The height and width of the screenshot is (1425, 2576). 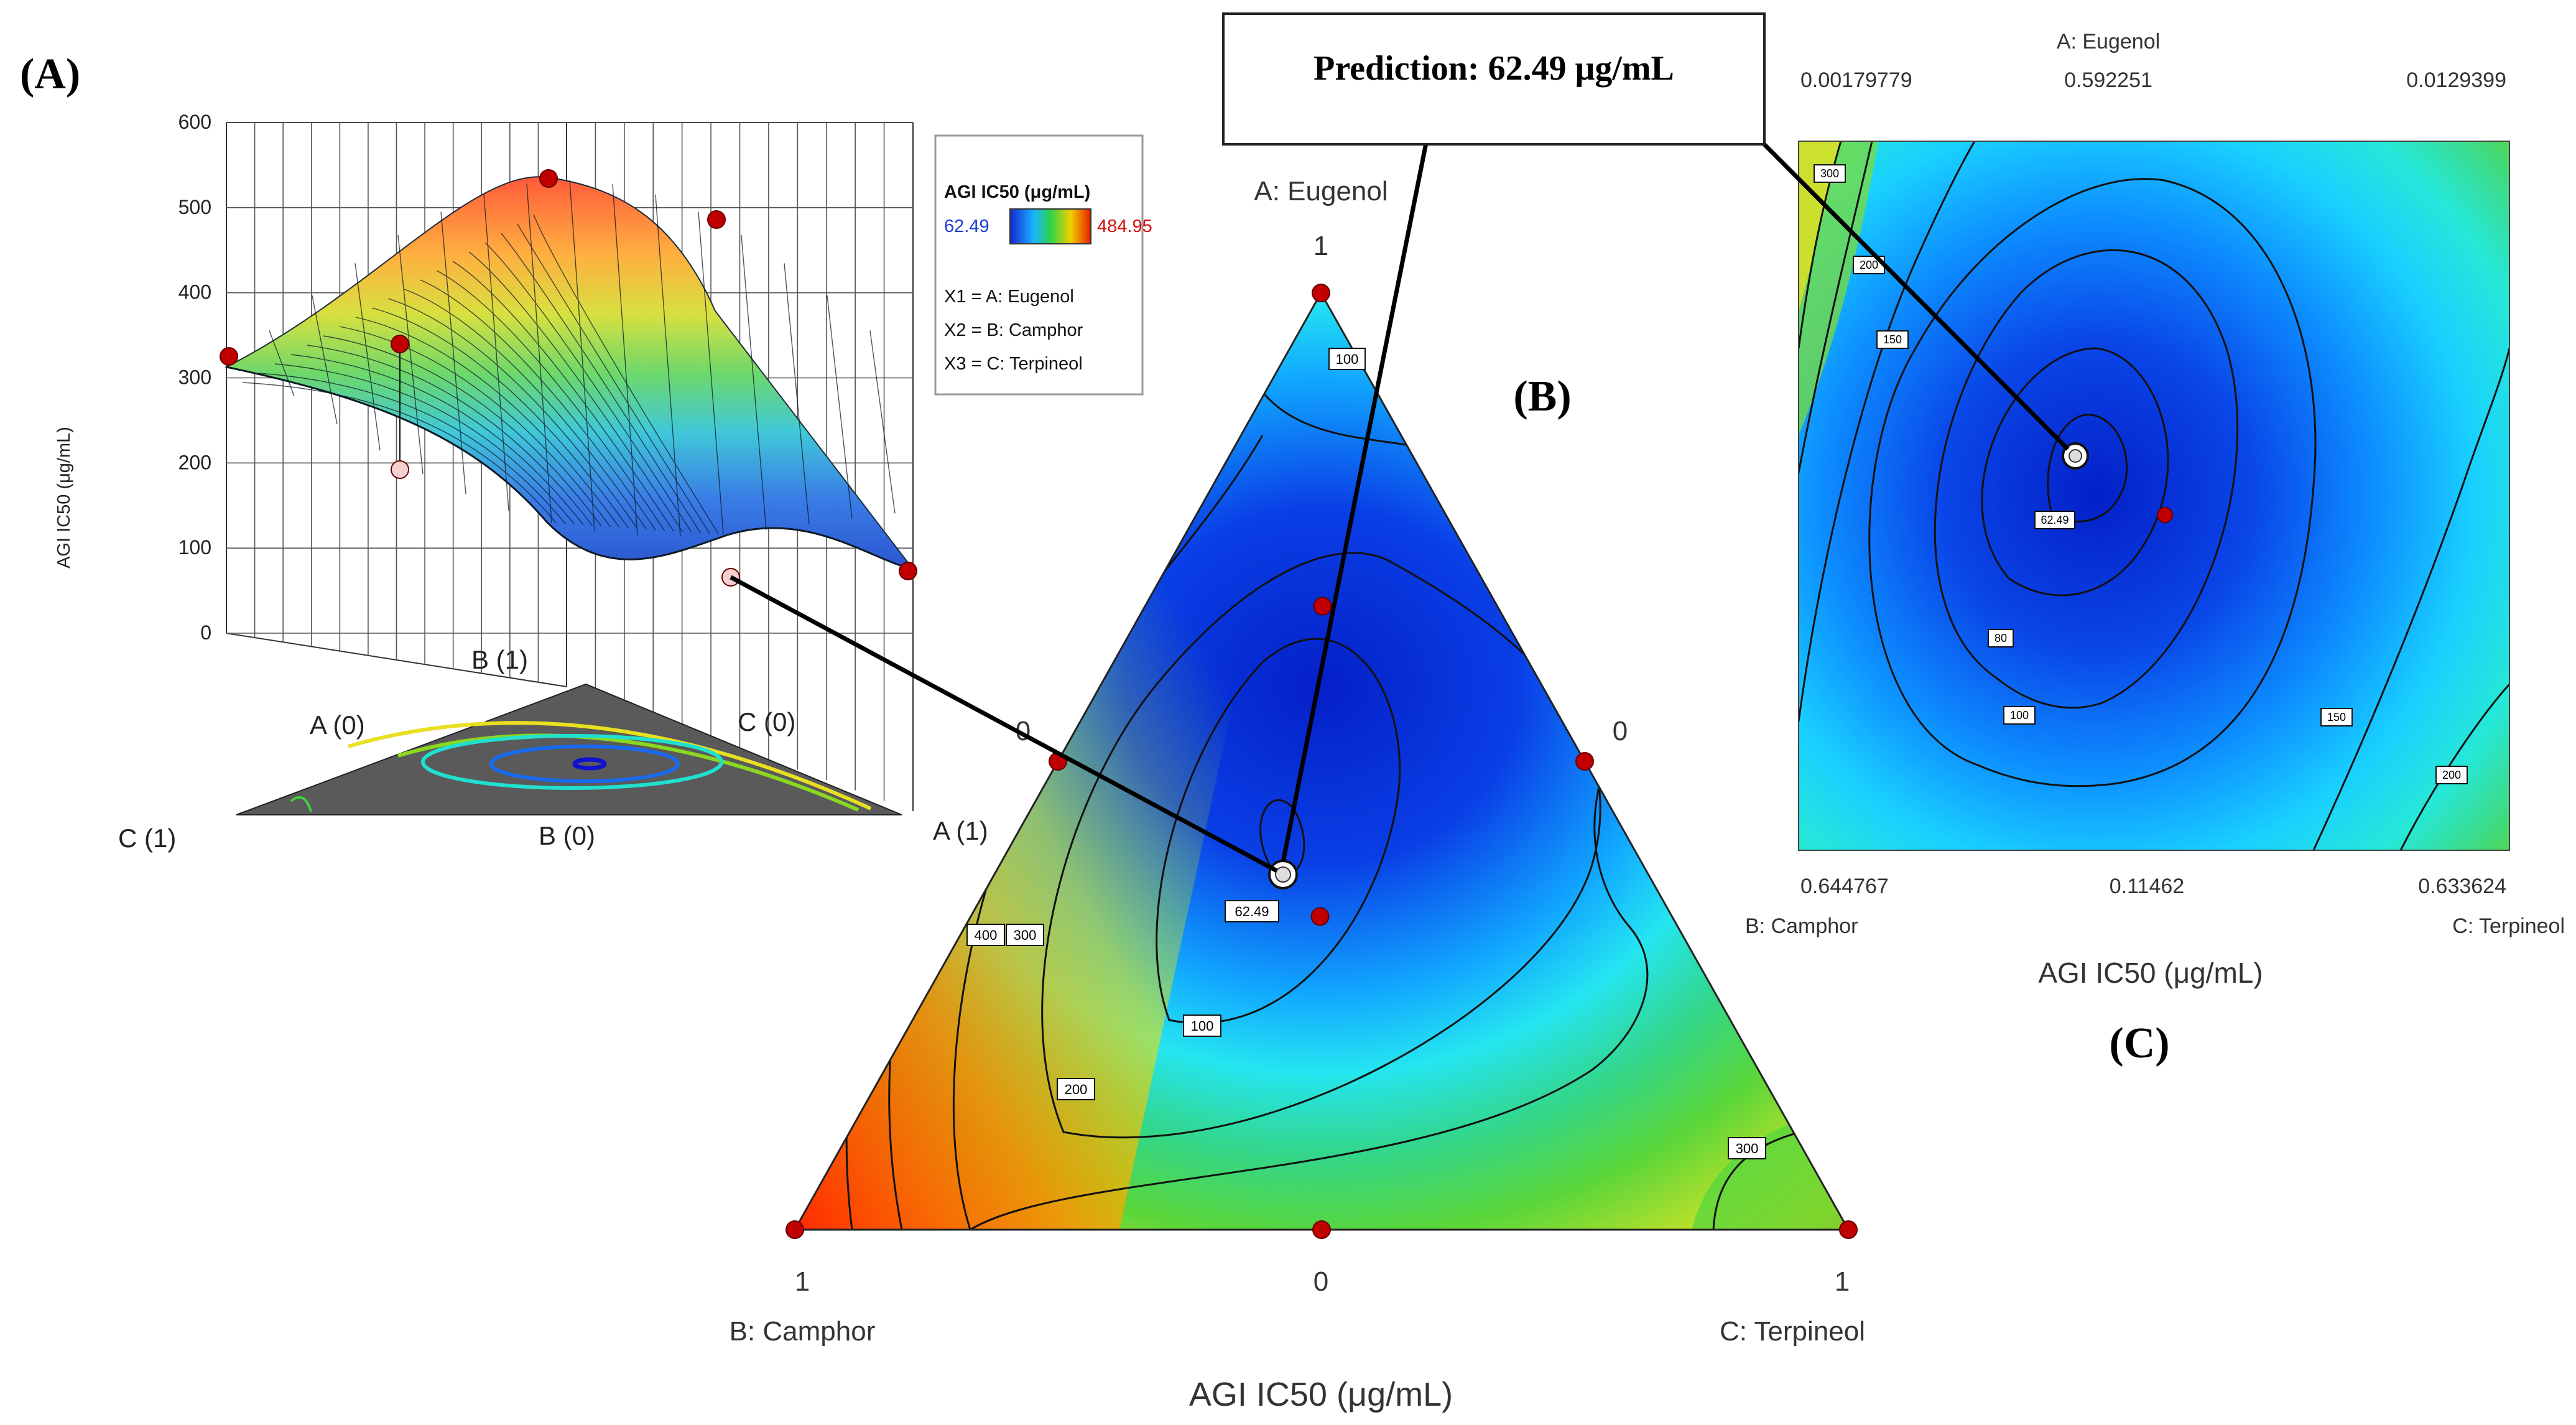 I want to click on zoom-bottom-tick-3: 0.633624, so click(x=2462, y=887).